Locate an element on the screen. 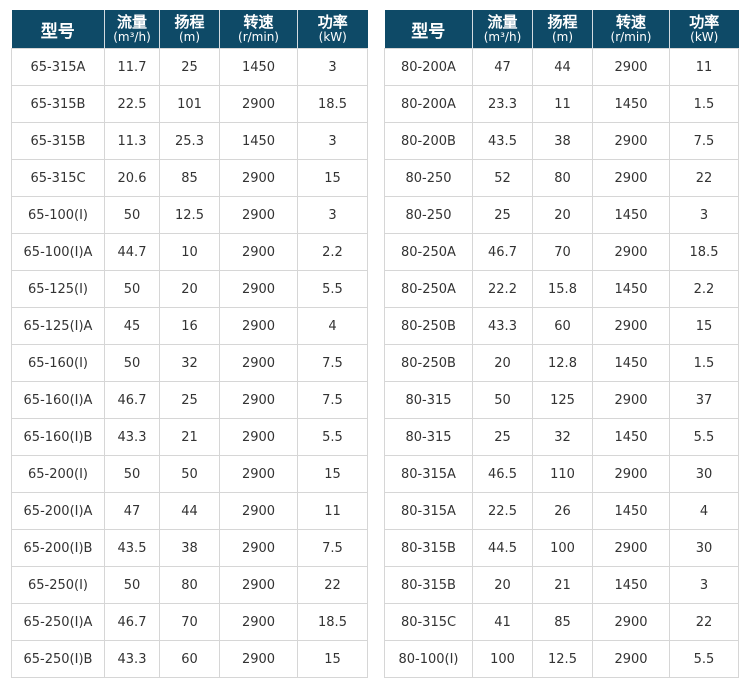 The height and width of the screenshot is (684, 750). cell-model: 80-250A is located at coordinates (428, 289).